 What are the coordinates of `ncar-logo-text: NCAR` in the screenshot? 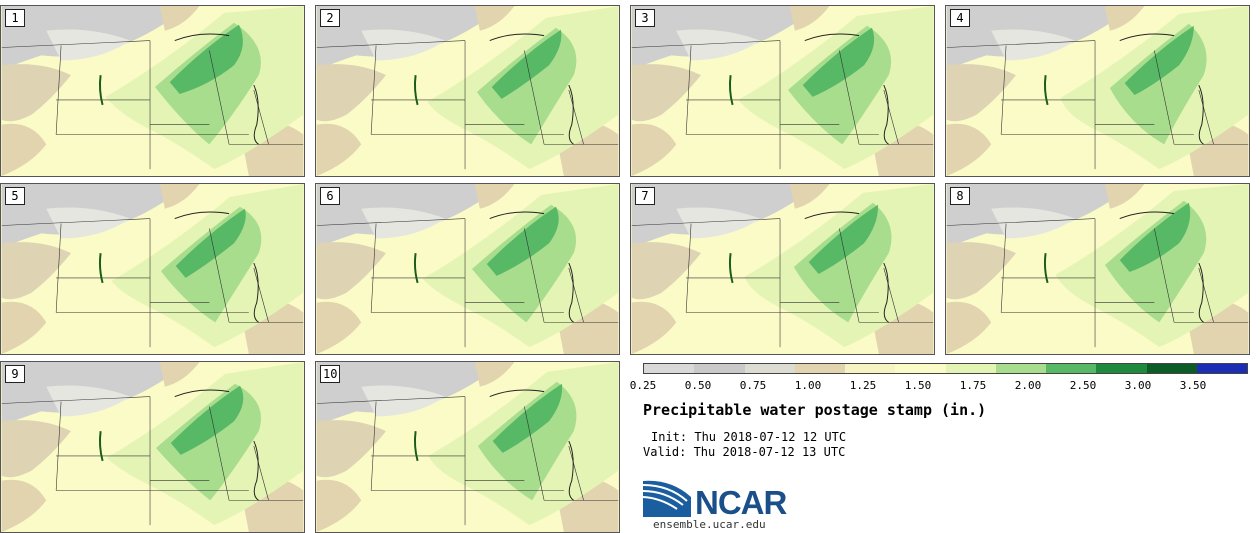 It's located at (741, 502).